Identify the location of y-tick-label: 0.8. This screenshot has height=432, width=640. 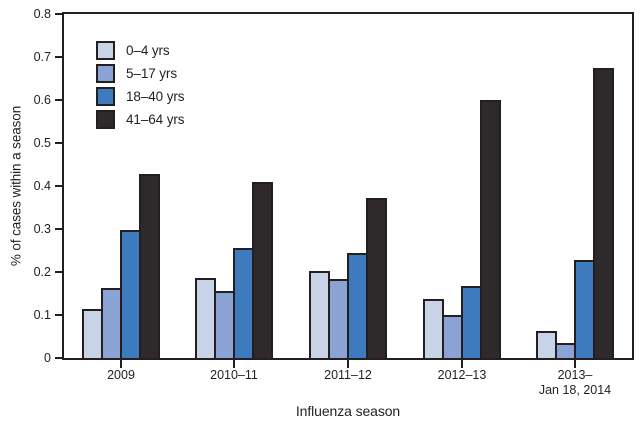
(42, 14).